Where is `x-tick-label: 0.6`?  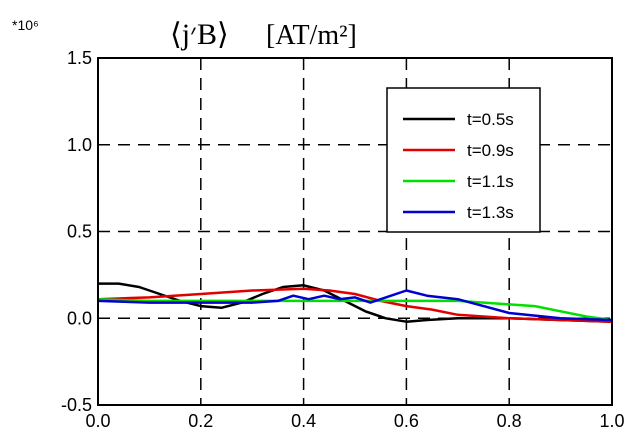 x-tick-label: 0.6 is located at coordinates (406, 421).